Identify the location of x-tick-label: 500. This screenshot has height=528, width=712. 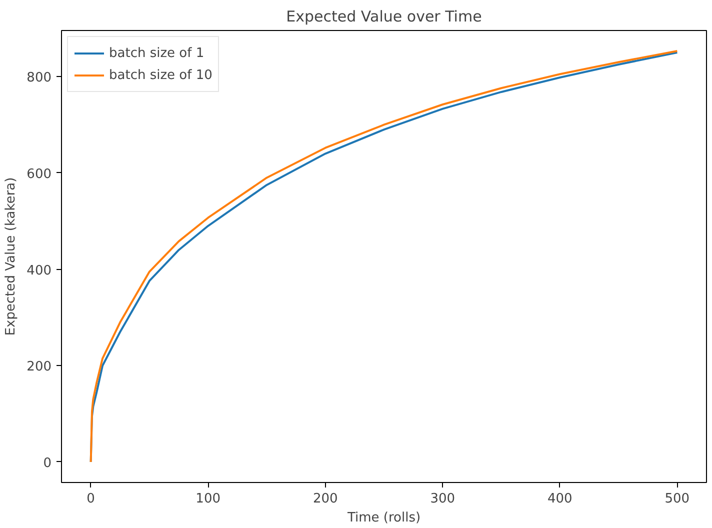
(677, 499).